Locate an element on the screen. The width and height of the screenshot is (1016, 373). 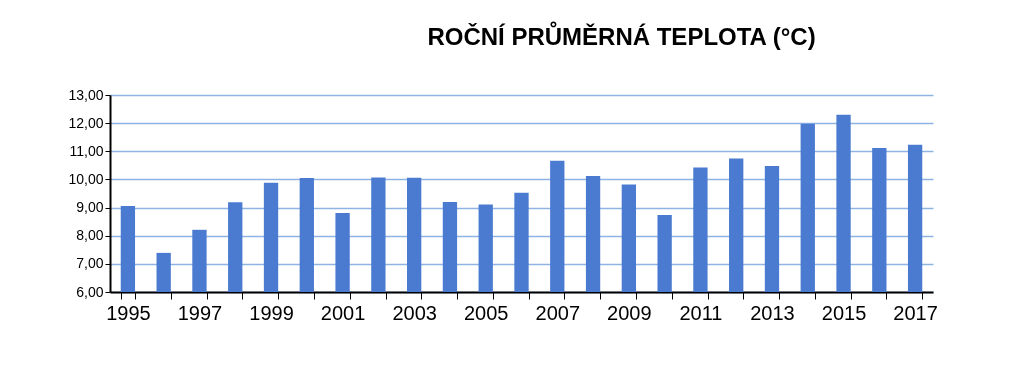
y-tick-label: 12,00 is located at coordinates (86, 122).